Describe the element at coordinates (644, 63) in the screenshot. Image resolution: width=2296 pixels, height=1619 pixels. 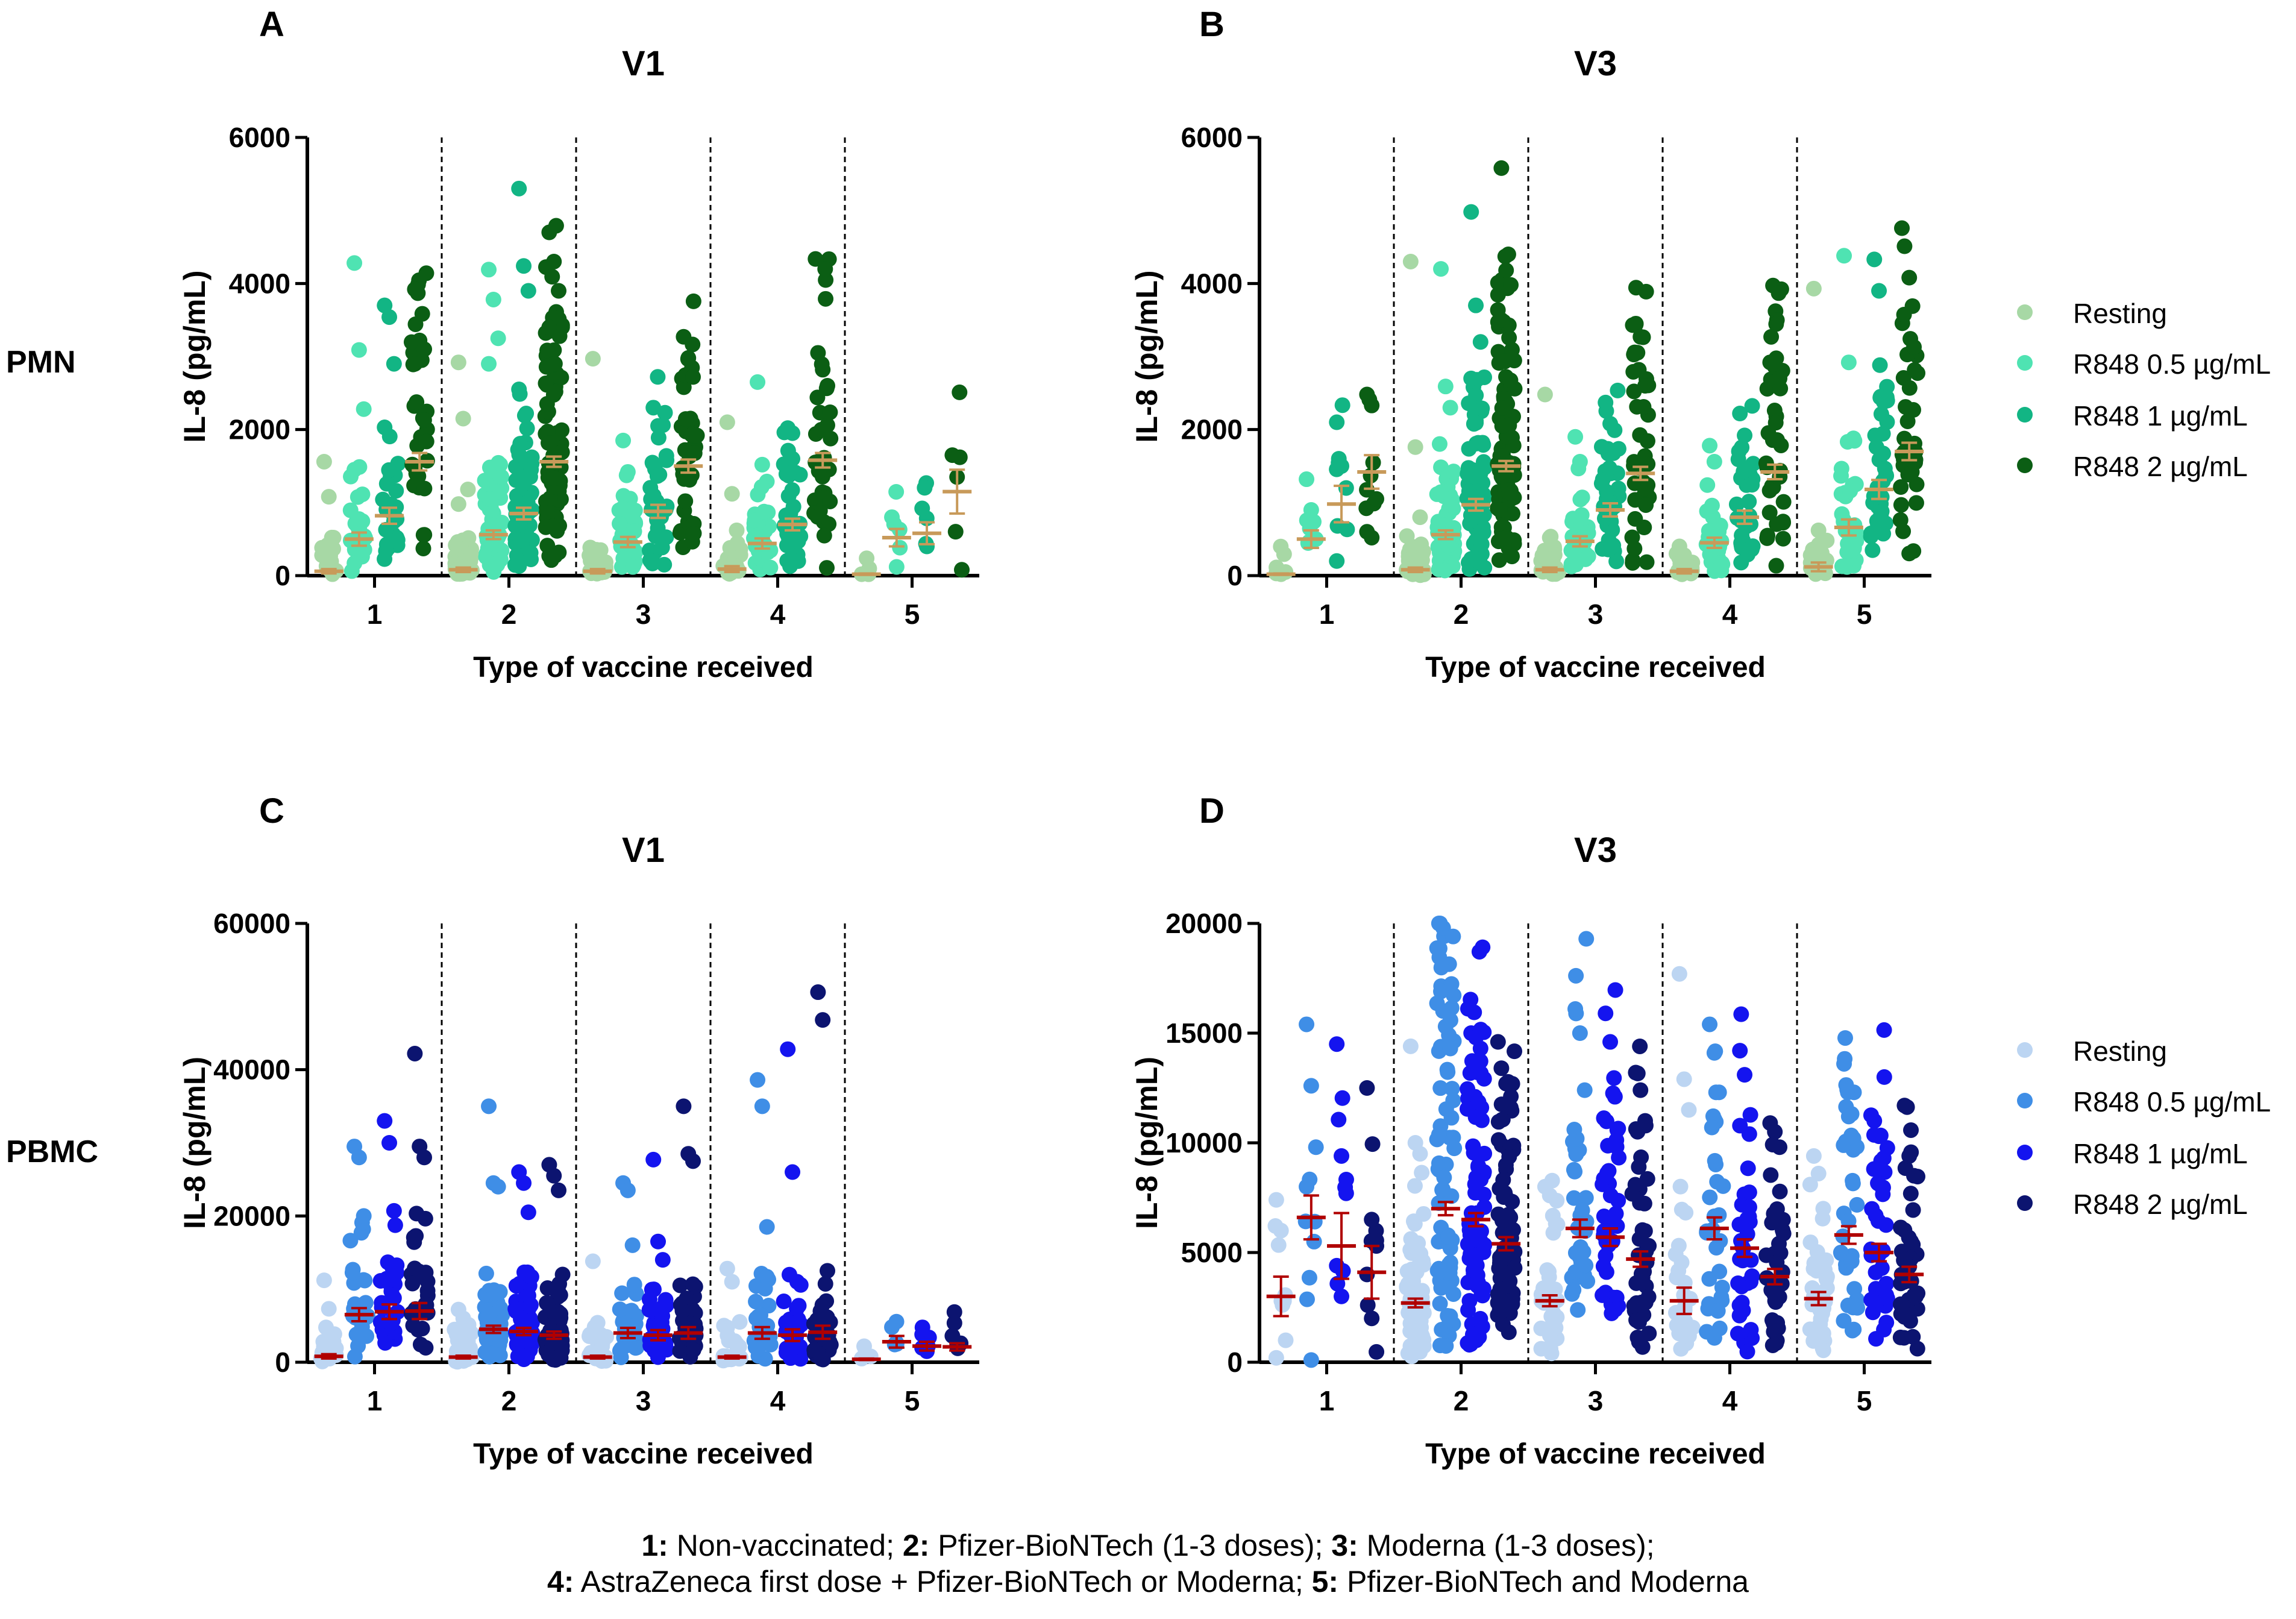
I see `panel-title: V1` at that location.